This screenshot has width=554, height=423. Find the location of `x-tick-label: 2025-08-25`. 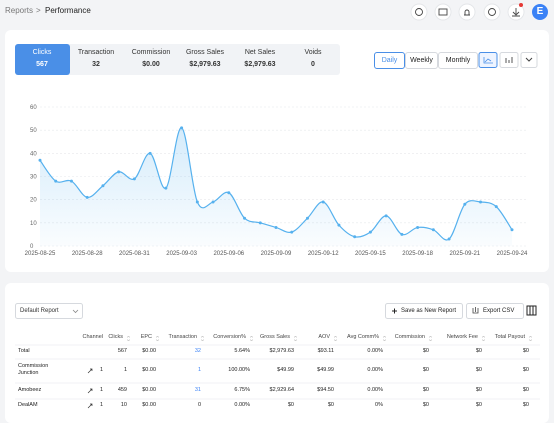

x-tick-label: 2025-08-25 is located at coordinates (40, 254).